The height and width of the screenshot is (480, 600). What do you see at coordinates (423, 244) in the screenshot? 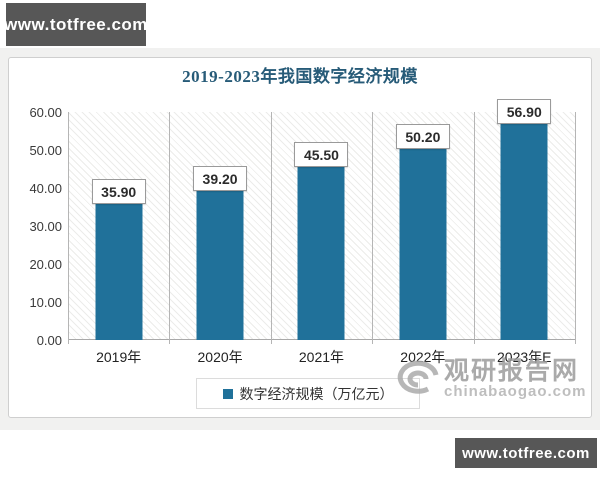
I see `bar-2022` at bounding box center [423, 244].